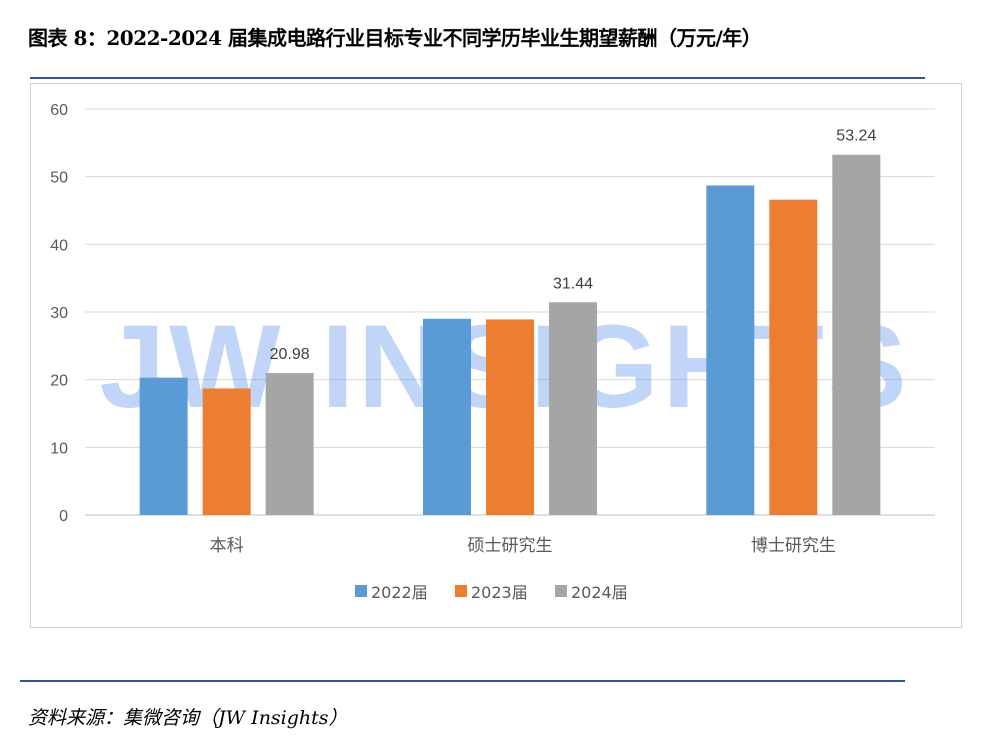 Image resolution: width=1000 pixels, height=738 pixels. I want to click on x-tick-label: 博士研究生, so click(793, 546).